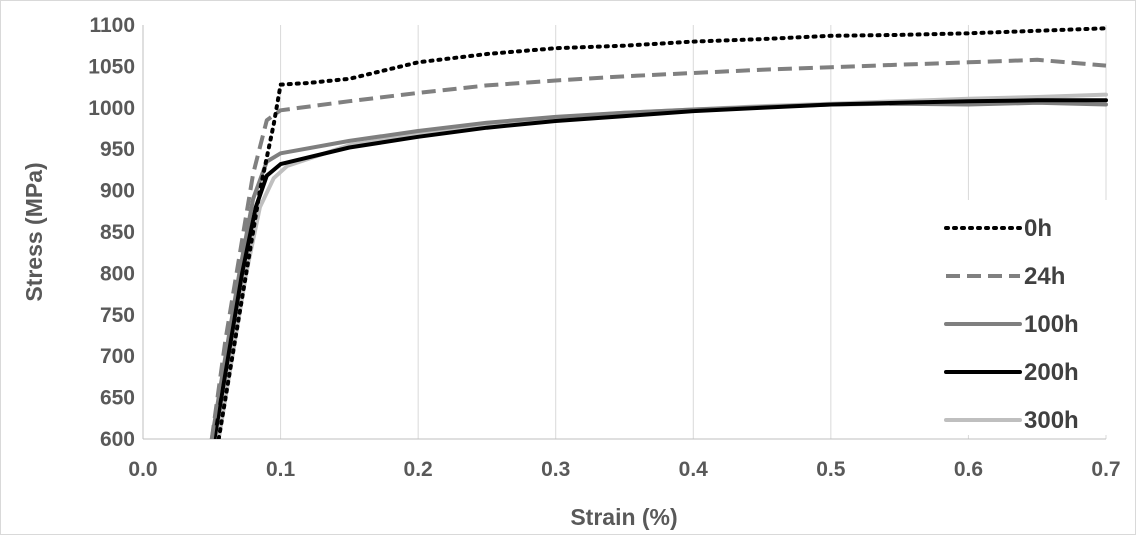 The image size is (1136, 535). What do you see at coordinates (831, 469) in the screenshot?
I see `x-tick-label: 0.5` at bounding box center [831, 469].